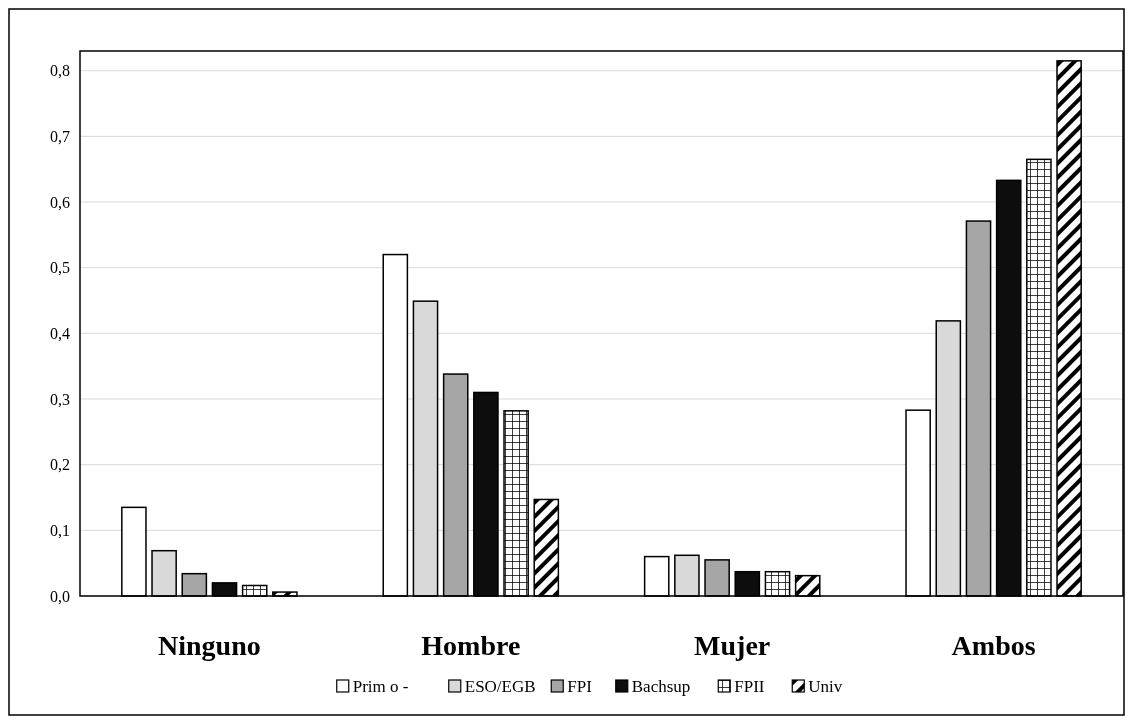 The width and height of the screenshot is (1133, 724). What do you see at coordinates (60, 71) in the screenshot?
I see `y-tick-label: 0,8` at bounding box center [60, 71].